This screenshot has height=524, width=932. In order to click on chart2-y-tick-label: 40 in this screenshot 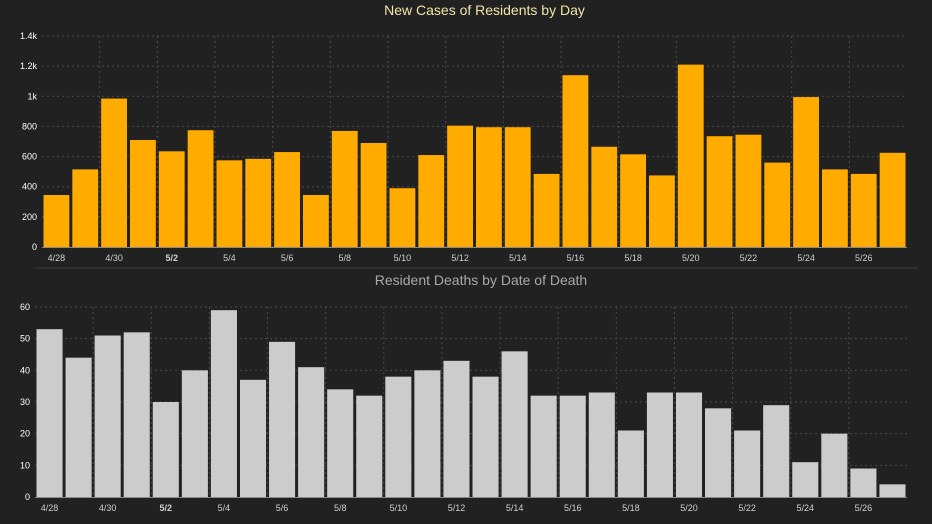, I will do `click(25, 370)`.